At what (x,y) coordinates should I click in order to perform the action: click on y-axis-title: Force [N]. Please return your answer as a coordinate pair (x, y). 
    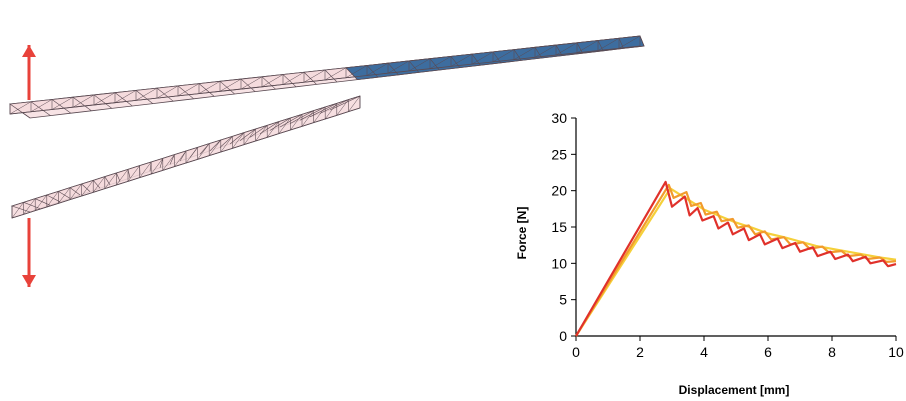
    Looking at the image, I should click on (522, 233).